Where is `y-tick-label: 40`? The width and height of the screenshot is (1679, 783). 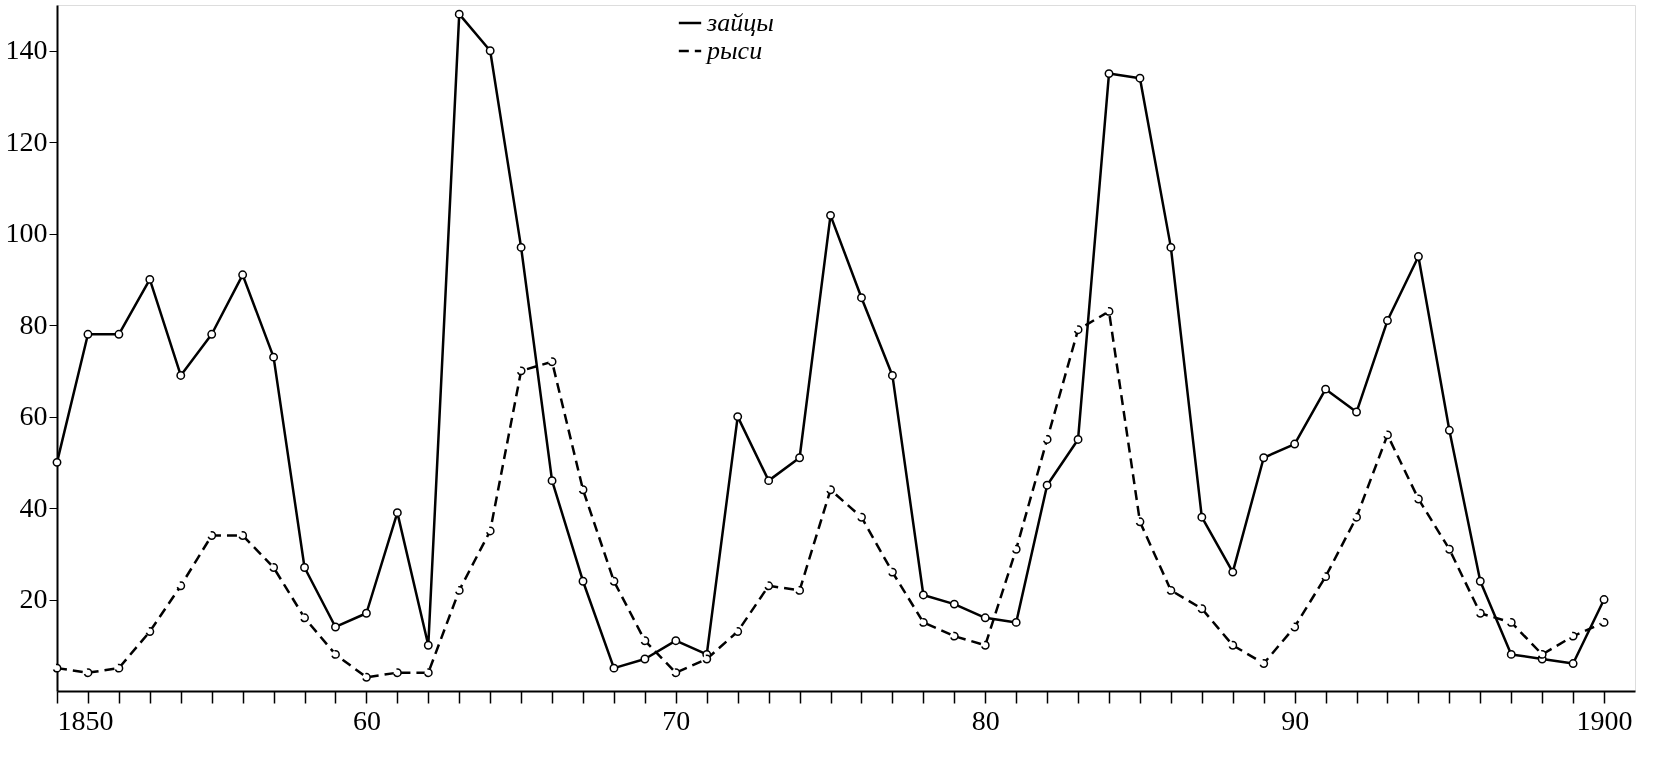 y-tick-label: 40 is located at coordinates (33, 507).